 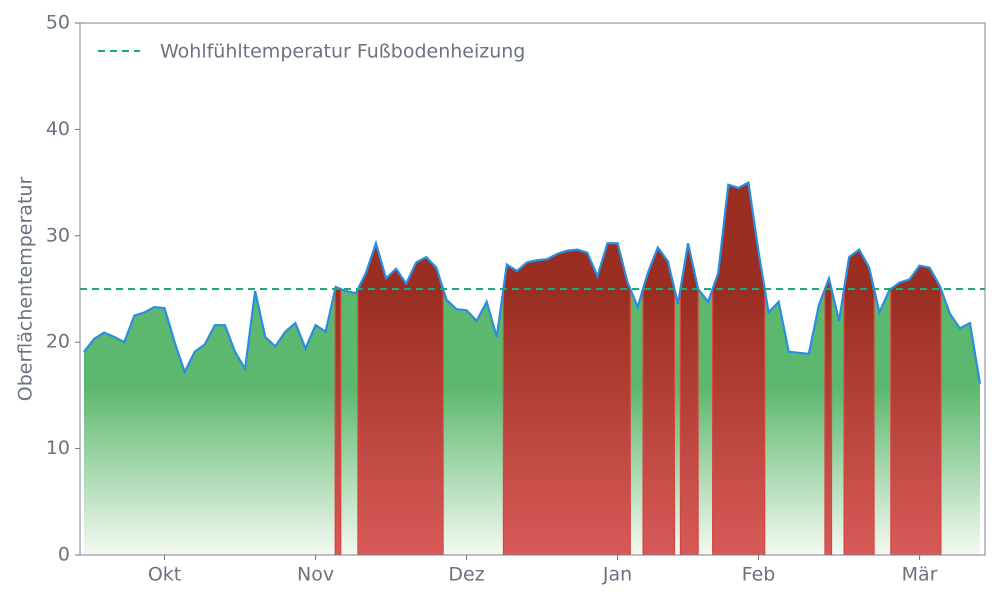 I want to click on y-axis-label: Oberflächentemperatur, so click(x=26, y=289).